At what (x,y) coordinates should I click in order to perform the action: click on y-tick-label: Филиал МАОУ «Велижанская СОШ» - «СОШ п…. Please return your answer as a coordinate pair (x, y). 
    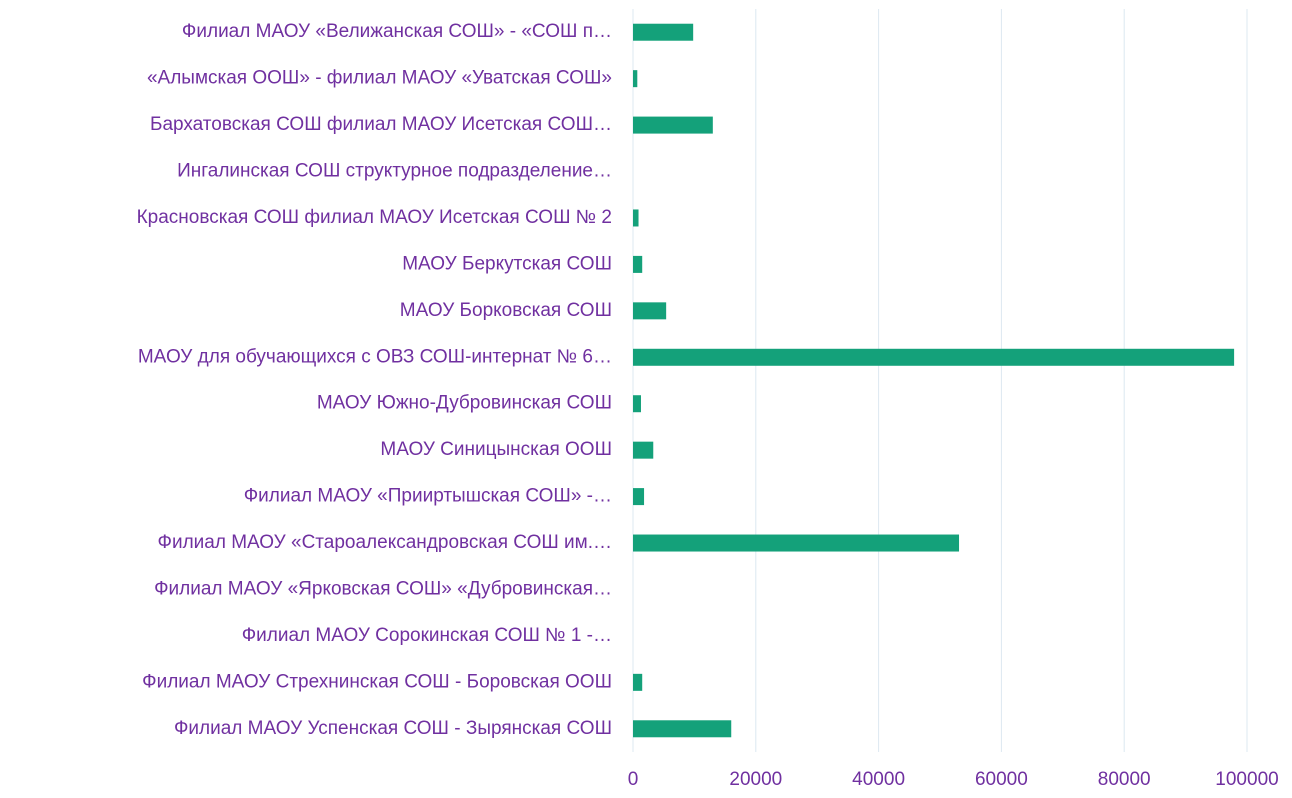
    Looking at the image, I should click on (397, 31).